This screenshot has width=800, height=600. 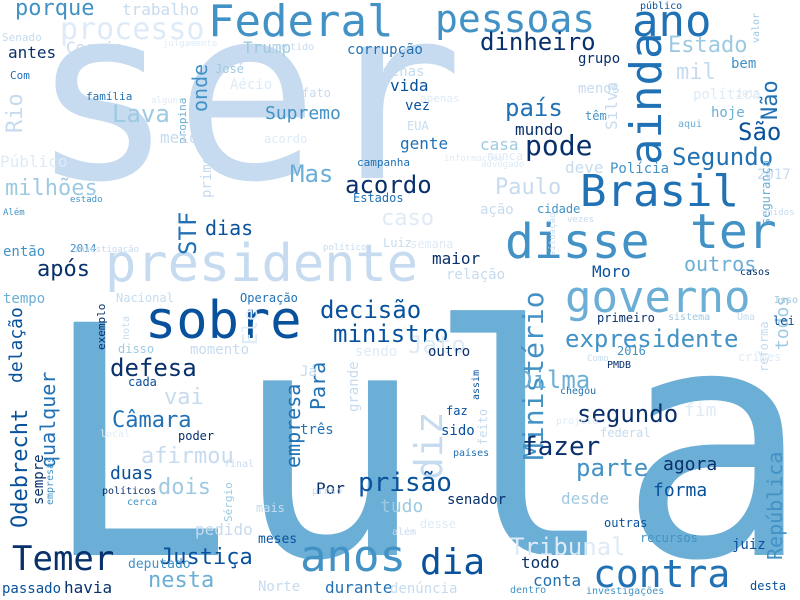 What do you see at coordinates (619, 365) in the screenshot?
I see `word: PMDB` at bounding box center [619, 365].